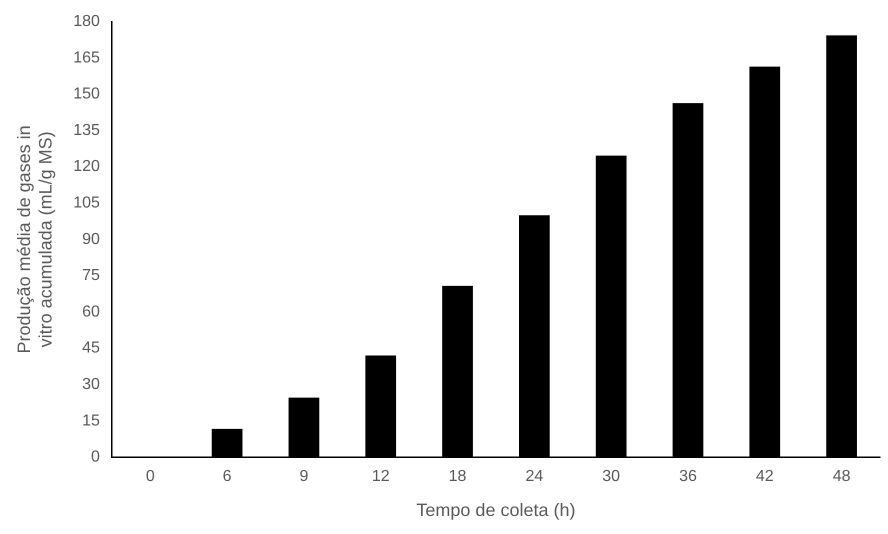 This screenshot has width=888, height=534. What do you see at coordinates (86, 167) in the screenshot?
I see `y-tick-label: 120` at bounding box center [86, 167].